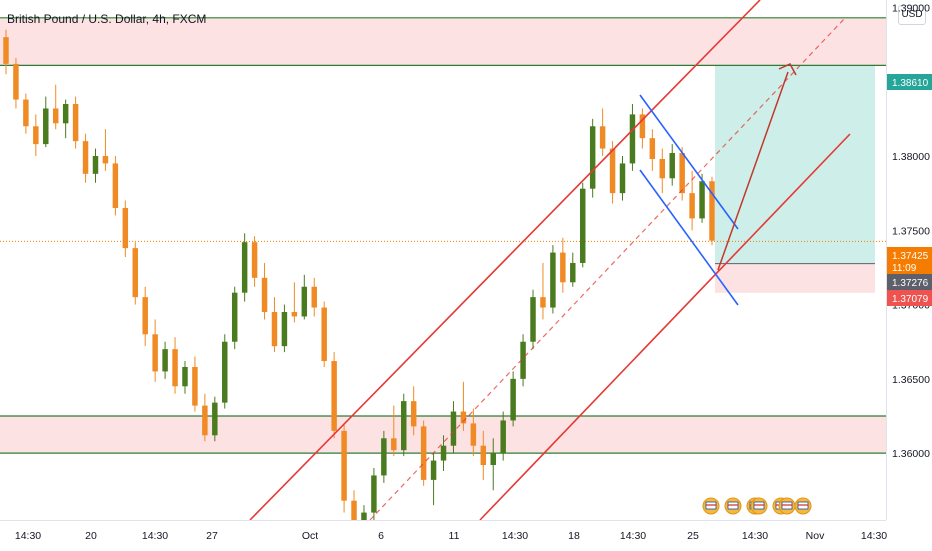 The image size is (932, 551). I want to click on projection-arrow-line, so click(753, 171).